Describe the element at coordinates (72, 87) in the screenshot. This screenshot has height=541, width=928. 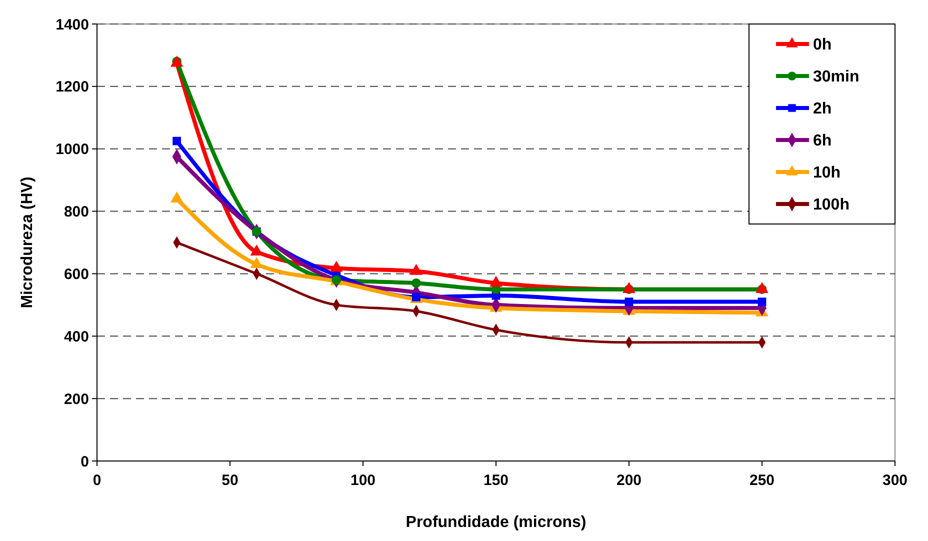
I see `y-tick-label: 1200` at that location.